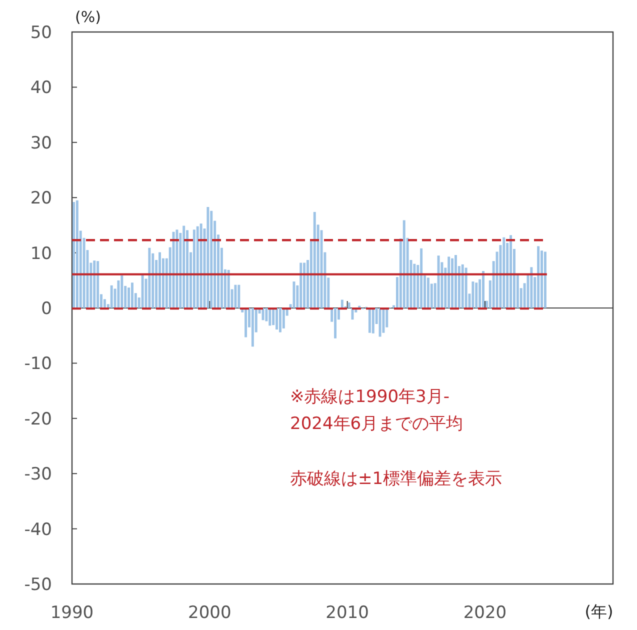 This screenshot has width=637, height=630. I want to click on y-tick-label: -40, so click(38, 530).